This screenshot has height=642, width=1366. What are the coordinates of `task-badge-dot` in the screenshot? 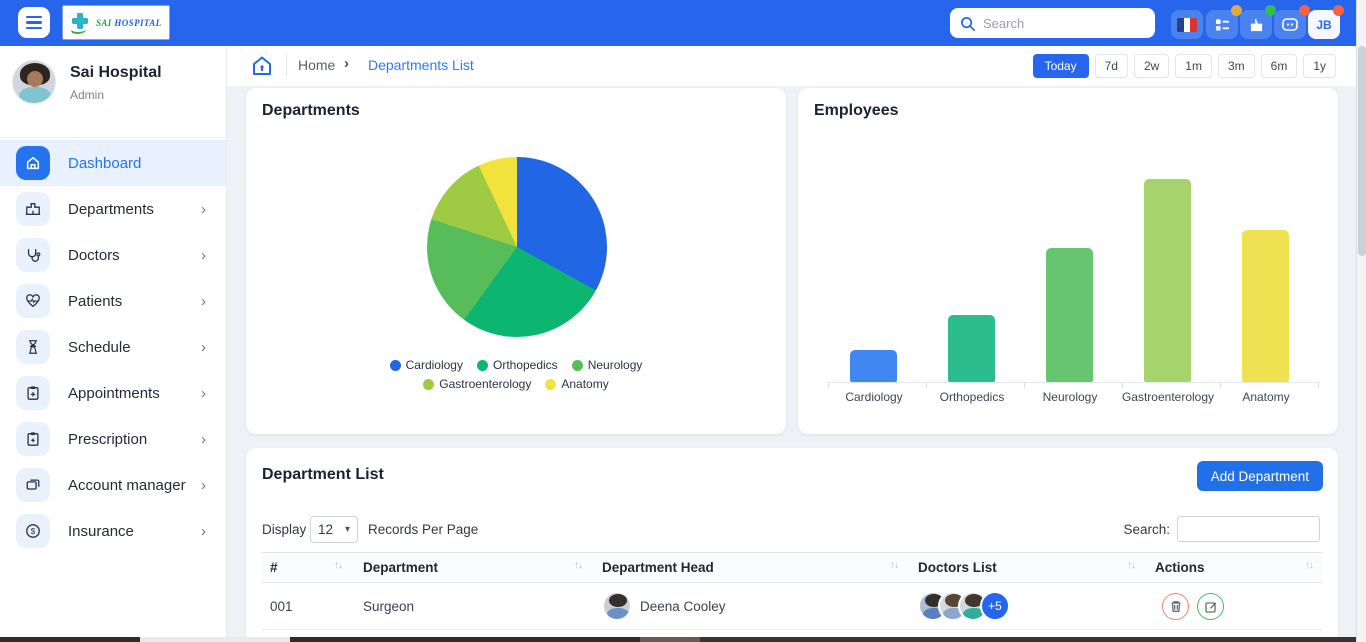 It's located at (1236, 10).